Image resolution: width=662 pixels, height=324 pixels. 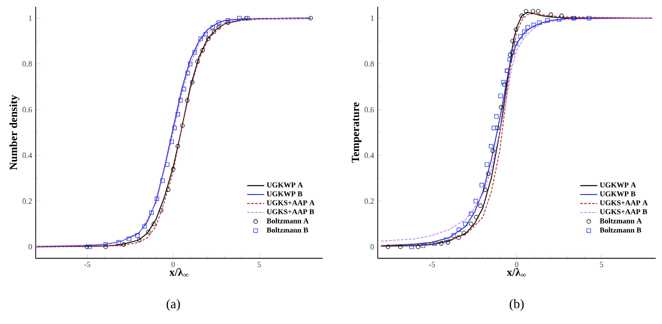 I want to click on y-axis-title: Number density, so click(x=14, y=132).